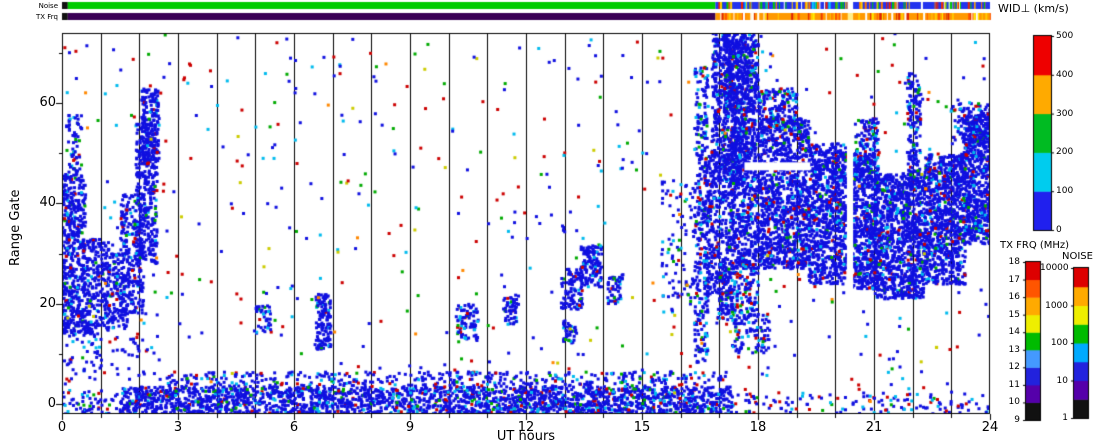 The width and height of the screenshot is (1108, 441). What do you see at coordinates (47, 303) in the screenshot?
I see `y-tick-label: 20` at bounding box center [47, 303].